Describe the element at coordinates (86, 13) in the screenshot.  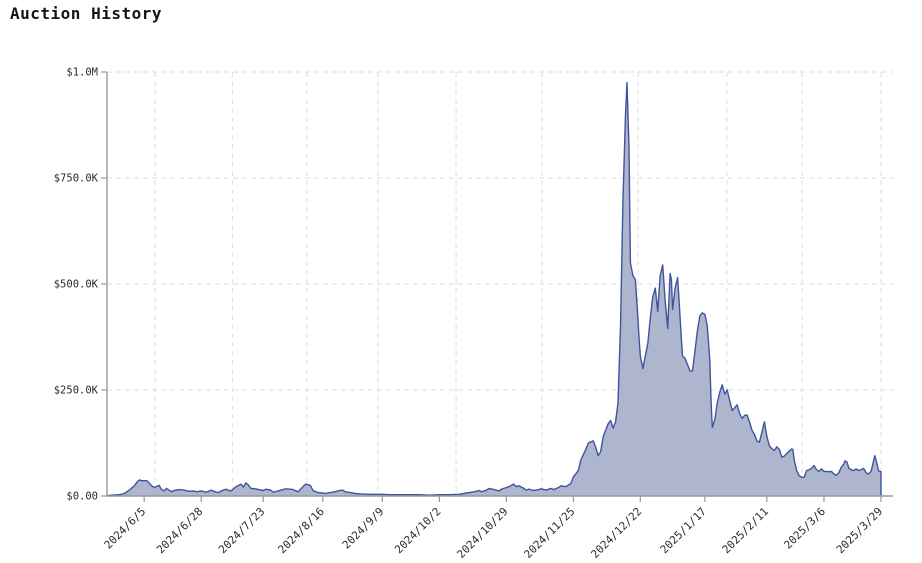
I see `chart-title: Auction History` at that location.